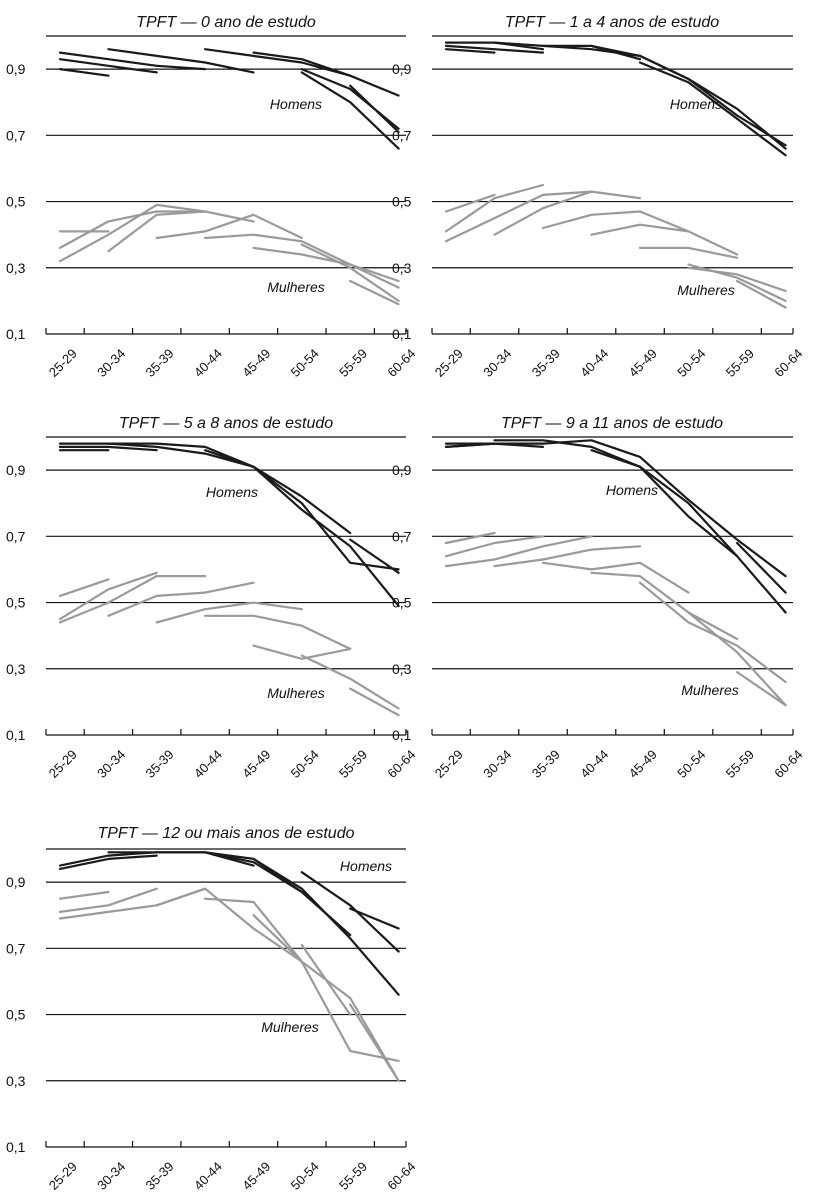 The height and width of the screenshot is (1196, 821). I want to click on chart-title: TPFT — 0 ano de estudo, so click(226, 22).